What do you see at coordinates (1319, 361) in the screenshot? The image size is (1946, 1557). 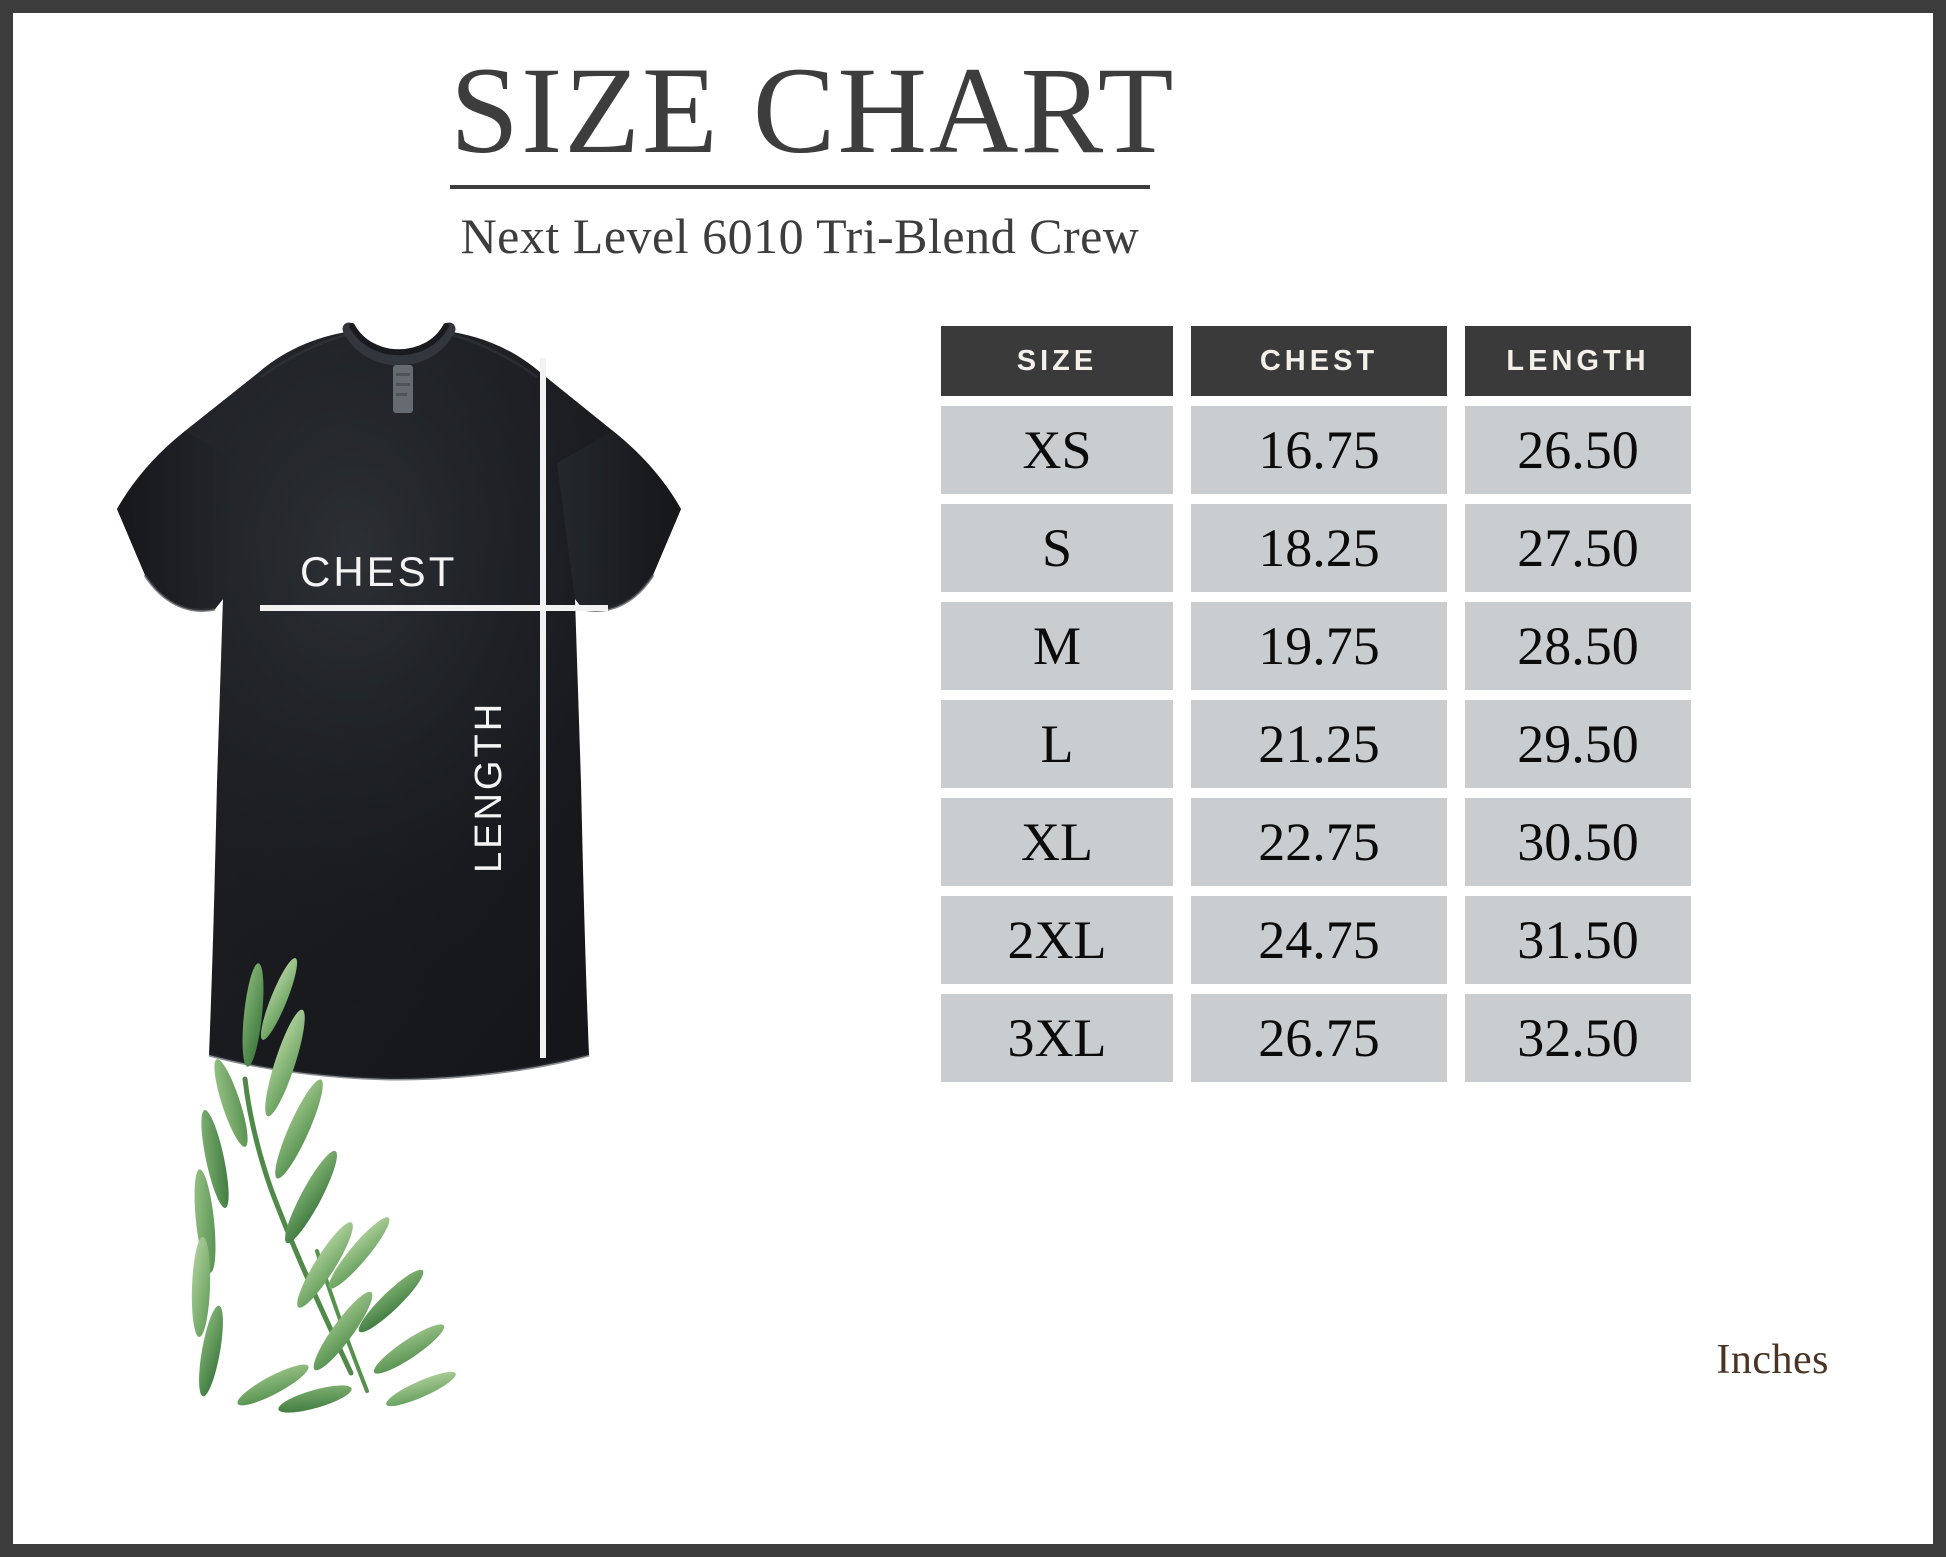 I see `column-header-chest: CHEST` at bounding box center [1319, 361].